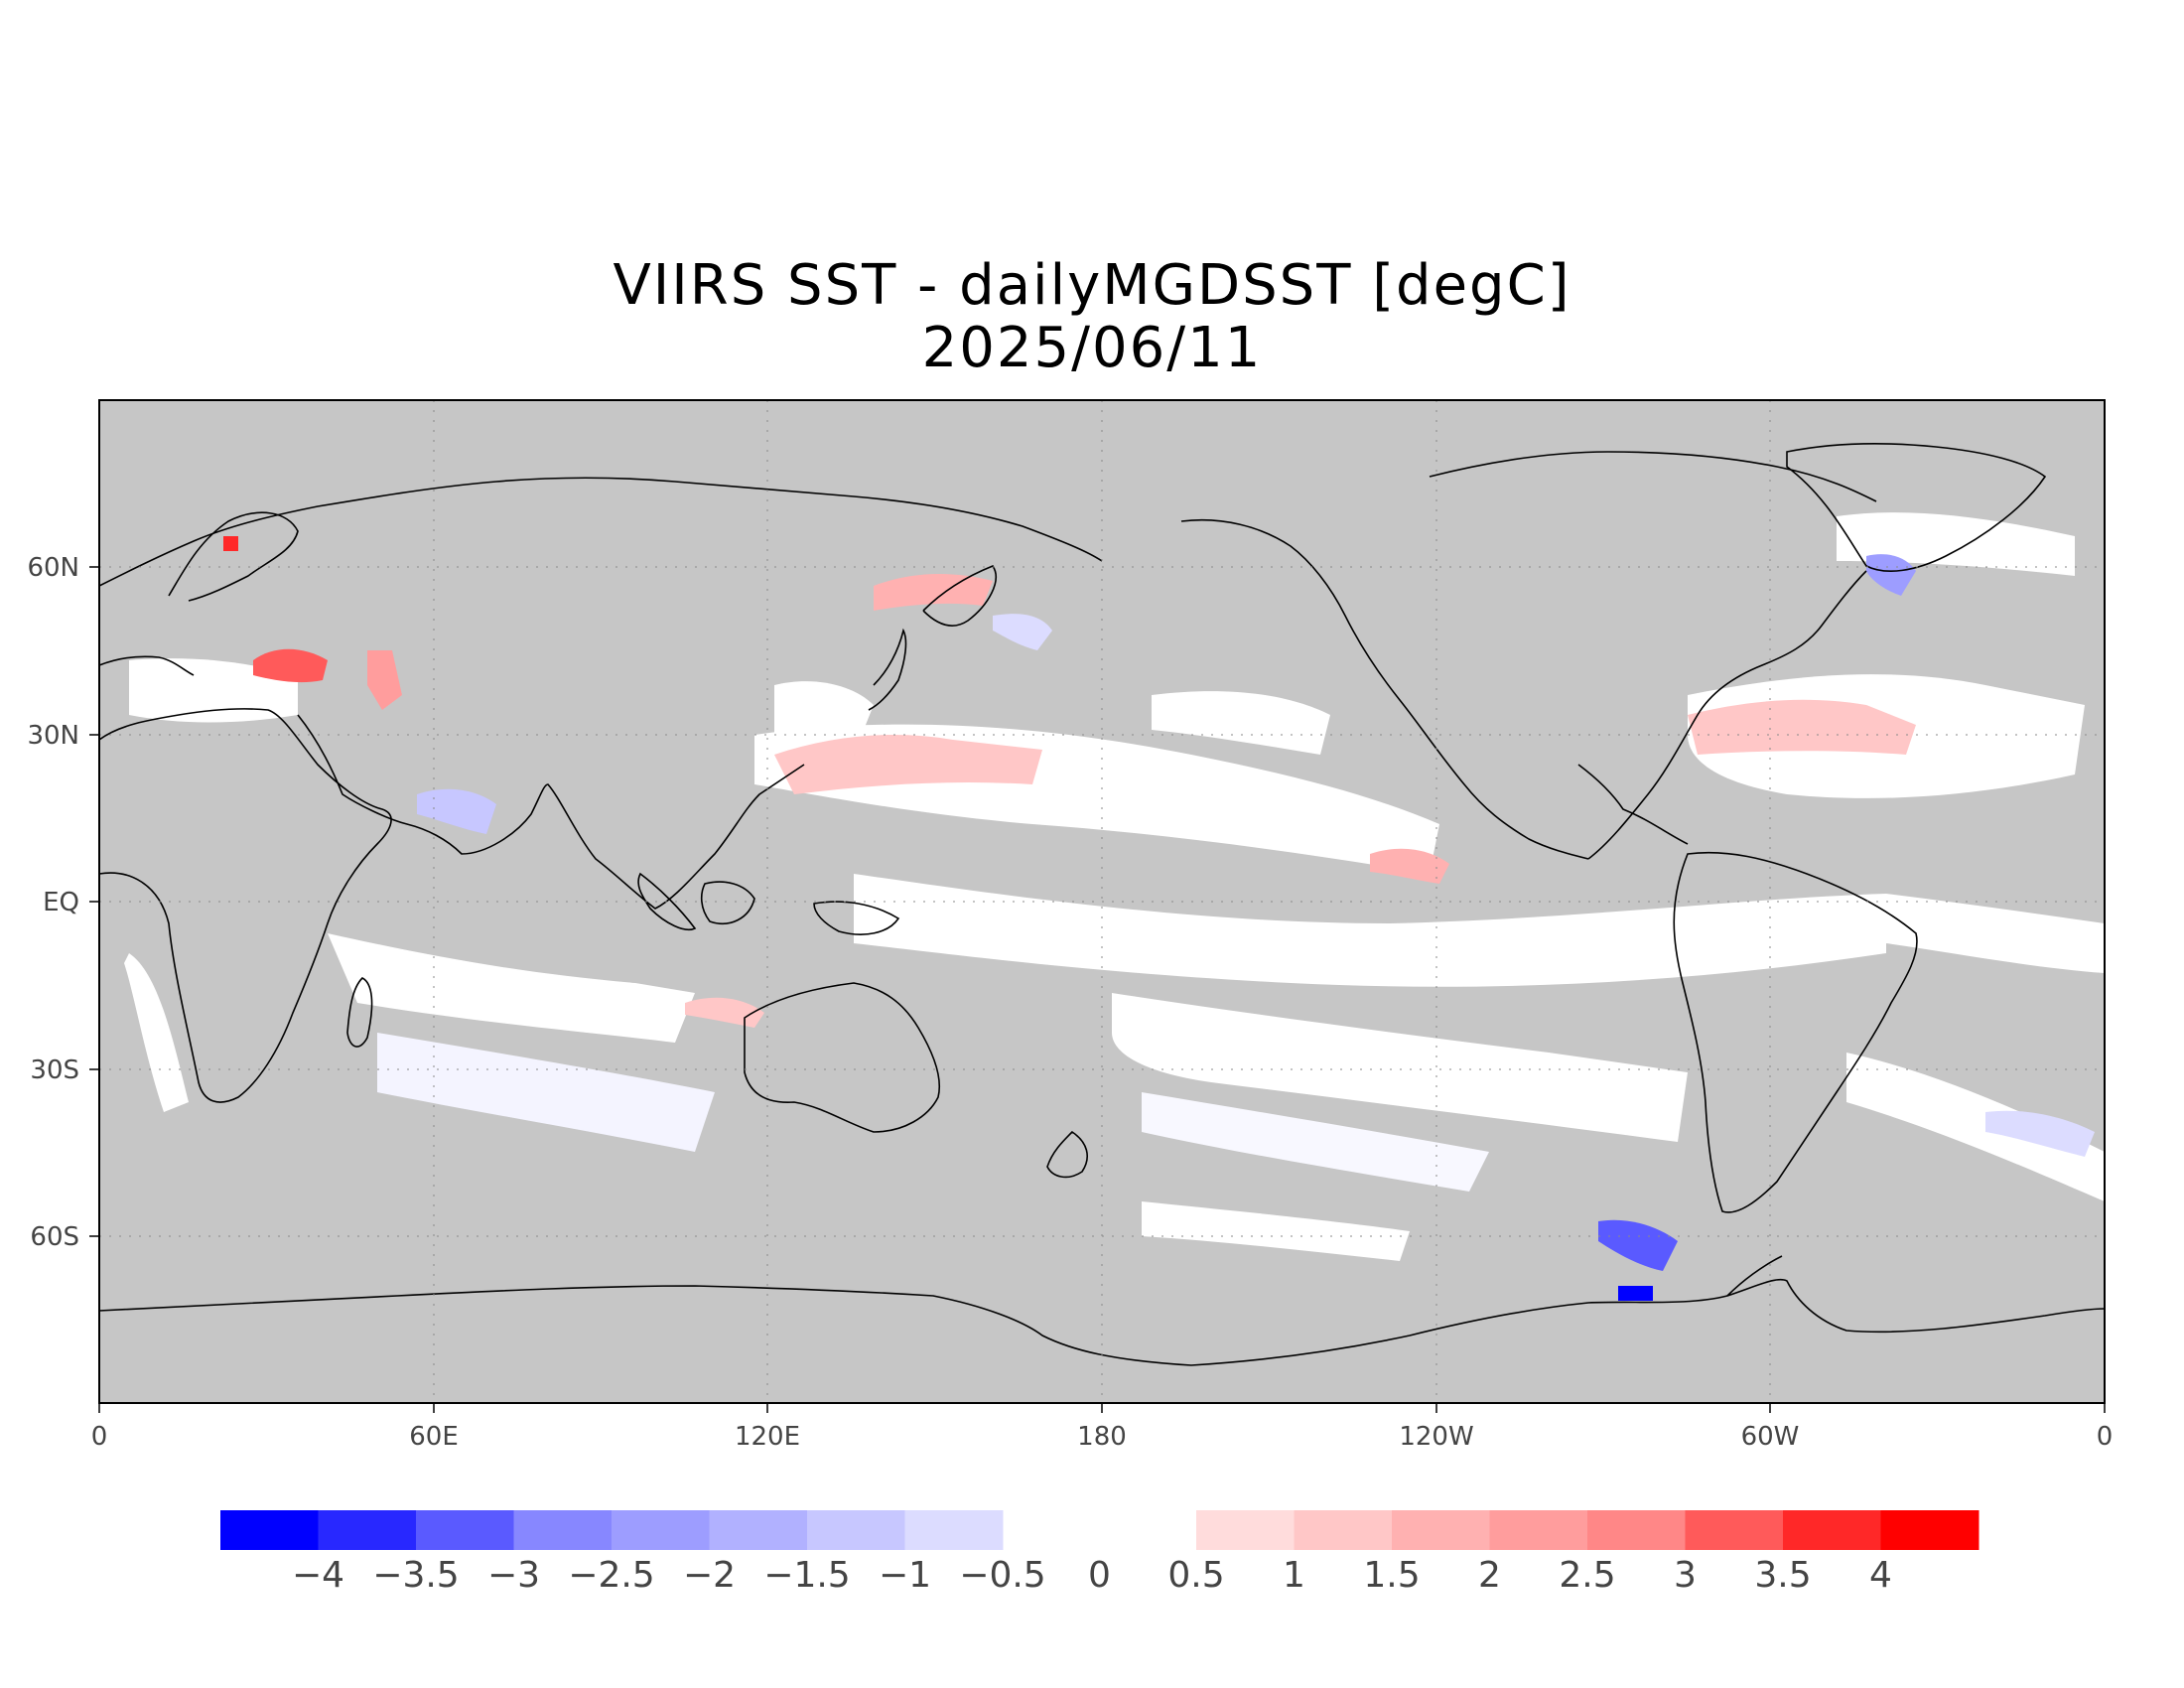 This screenshot has height=1688, width=2184. I want to click on sst-anomaly-gulf-stream, so click(1802, 727).